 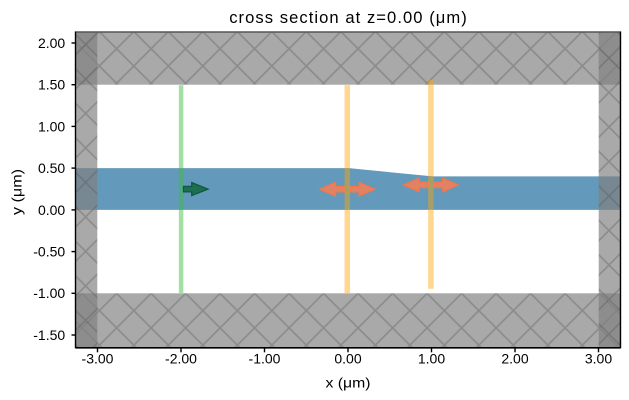 What do you see at coordinates (49, 252) in the screenshot?
I see `svg-text: -0.50` at bounding box center [49, 252].